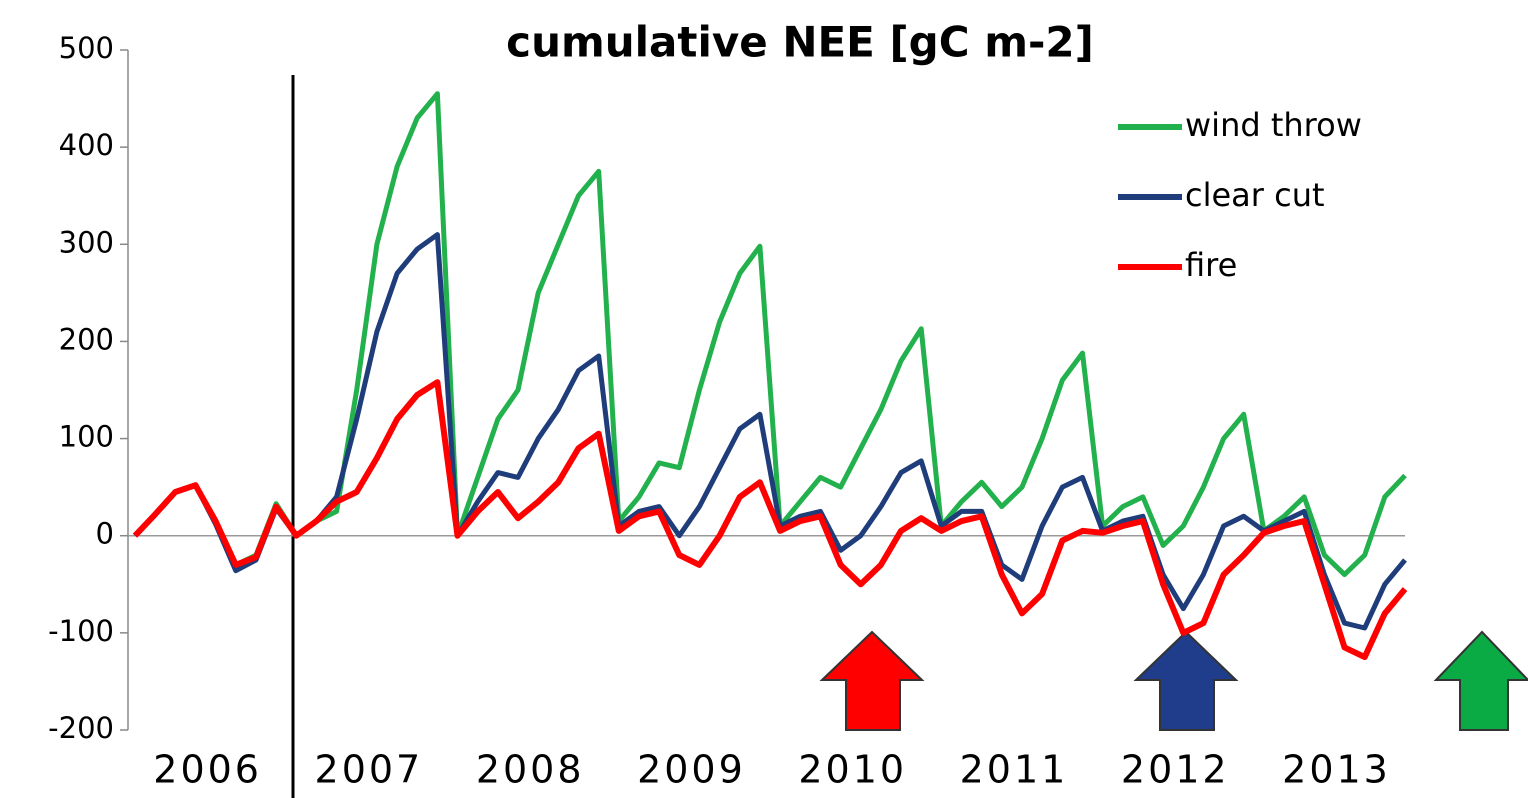  What do you see at coordinates (1255, 195) in the screenshot?
I see `legend-label: clear cut` at bounding box center [1255, 195].